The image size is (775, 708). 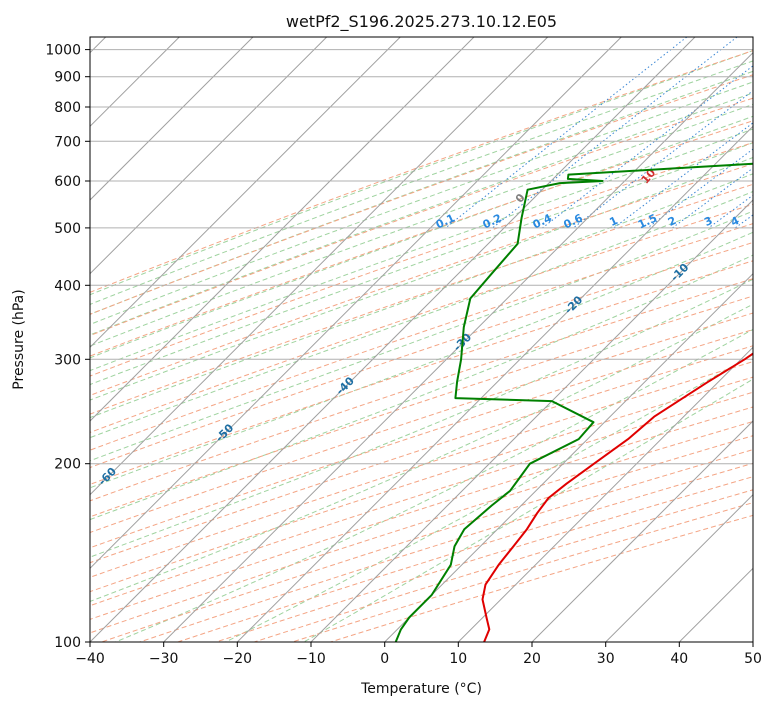 What do you see at coordinates (311, 659) in the screenshot?
I see `x-tick-label: −10` at bounding box center [311, 659].